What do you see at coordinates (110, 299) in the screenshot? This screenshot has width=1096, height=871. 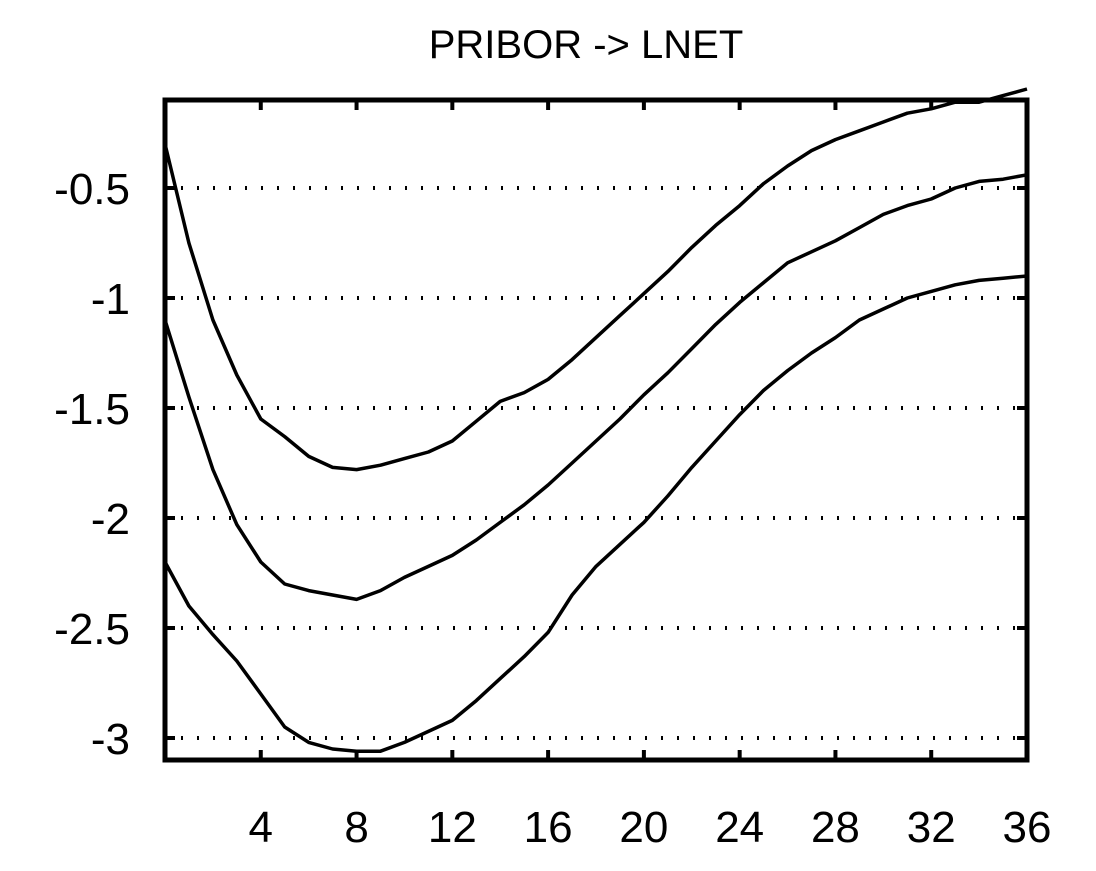 I see `y-tick-label: -1` at bounding box center [110, 299].